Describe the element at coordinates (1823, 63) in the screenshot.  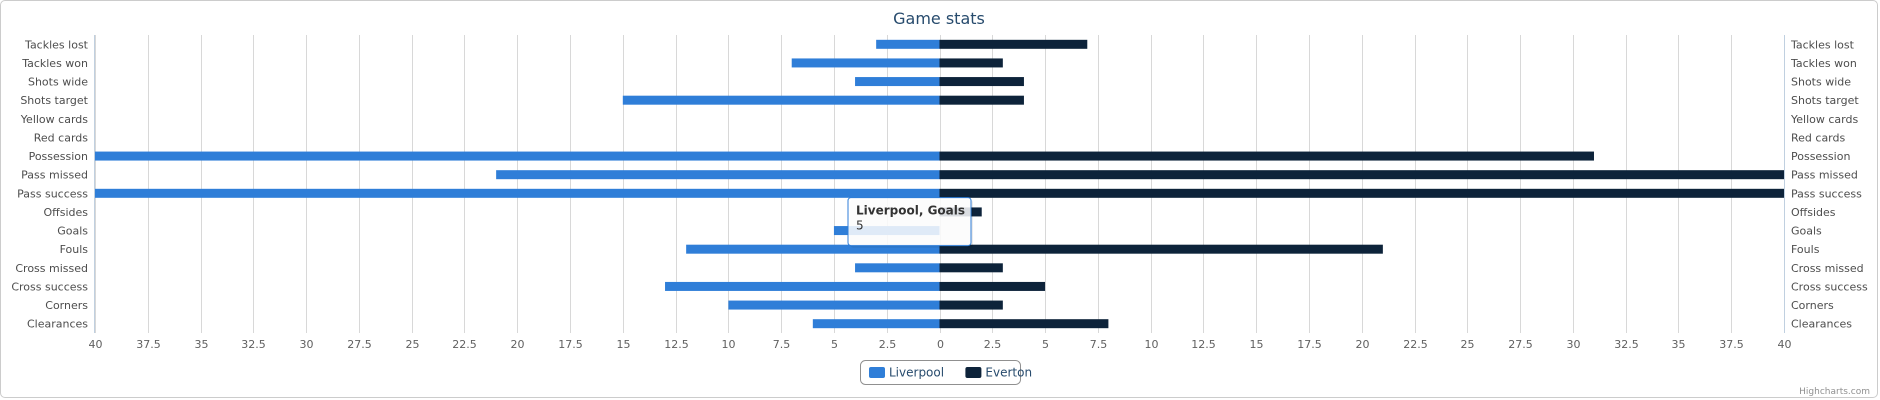
I see `category-label-right: Tackles won` at that location.